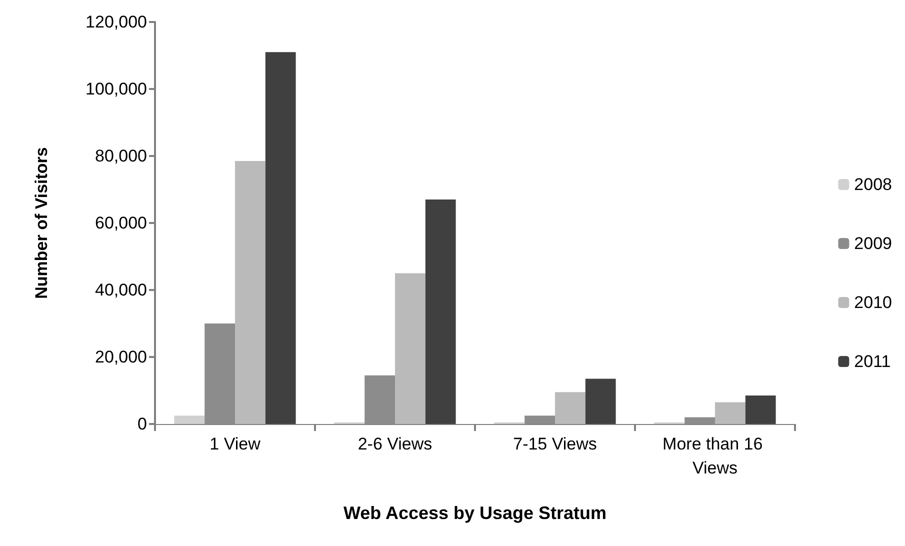  What do you see at coordinates (475, 513) in the screenshot?
I see `x-axis-title: Web Access by Usage Stratum` at bounding box center [475, 513].